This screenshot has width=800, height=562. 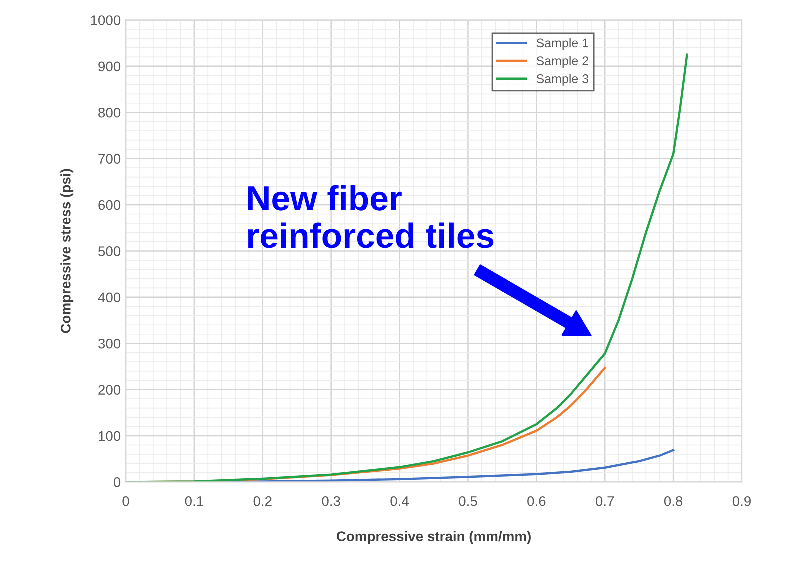 What do you see at coordinates (110, 436) in the screenshot?
I see `y-tick-label: 100` at bounding box center [110, 436].